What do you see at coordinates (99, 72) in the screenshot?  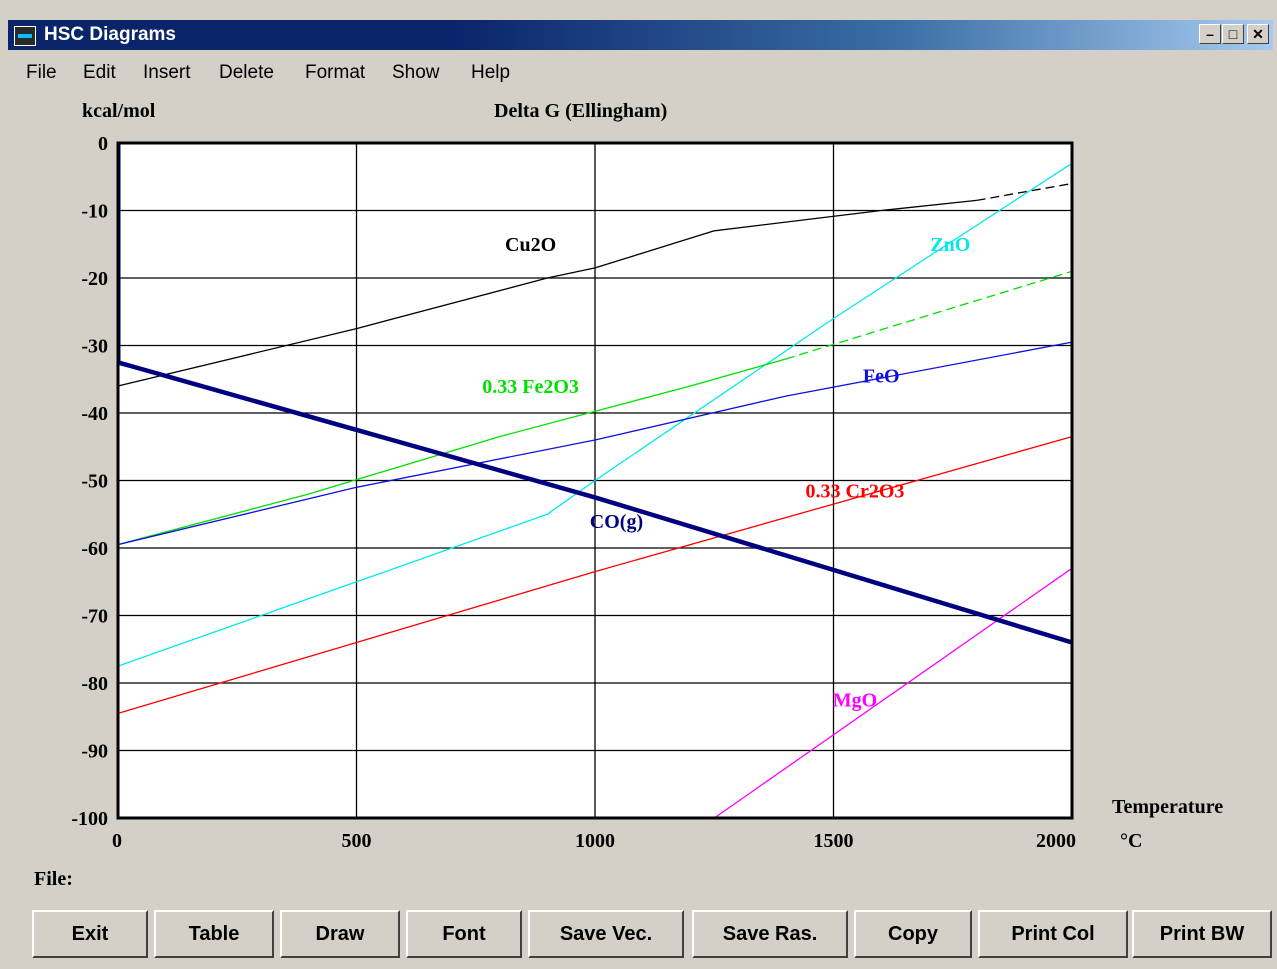 I see `menu-edit: Edit` at bounding box center [99, 72].